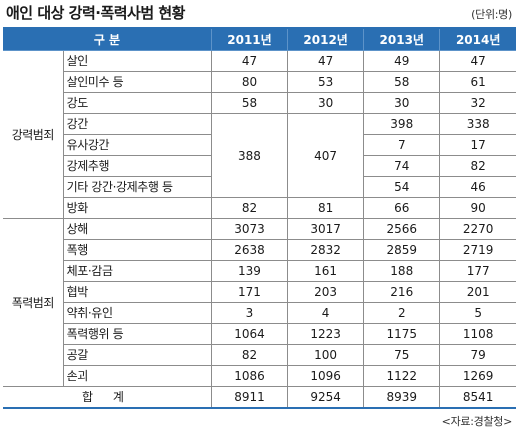 This screenshot has height=434, width=520. Describe the element at coordinates (326, 82) in the screenshot. I see `cell-value: 53` at that location.